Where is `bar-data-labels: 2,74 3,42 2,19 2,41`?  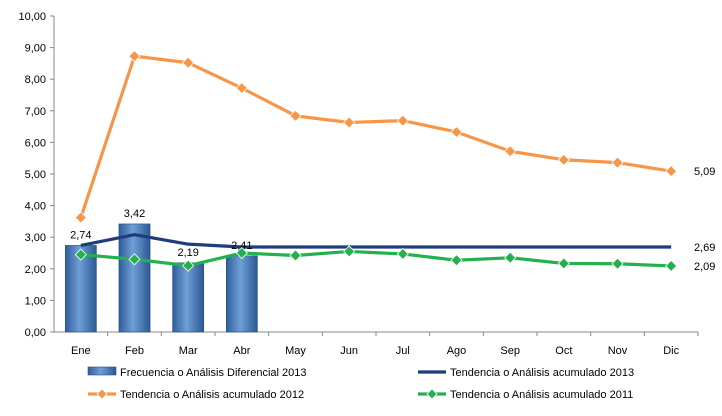
bar-data-labels: 2,74 3,42 2,19 2,41 is located at coordinates (161, 233).